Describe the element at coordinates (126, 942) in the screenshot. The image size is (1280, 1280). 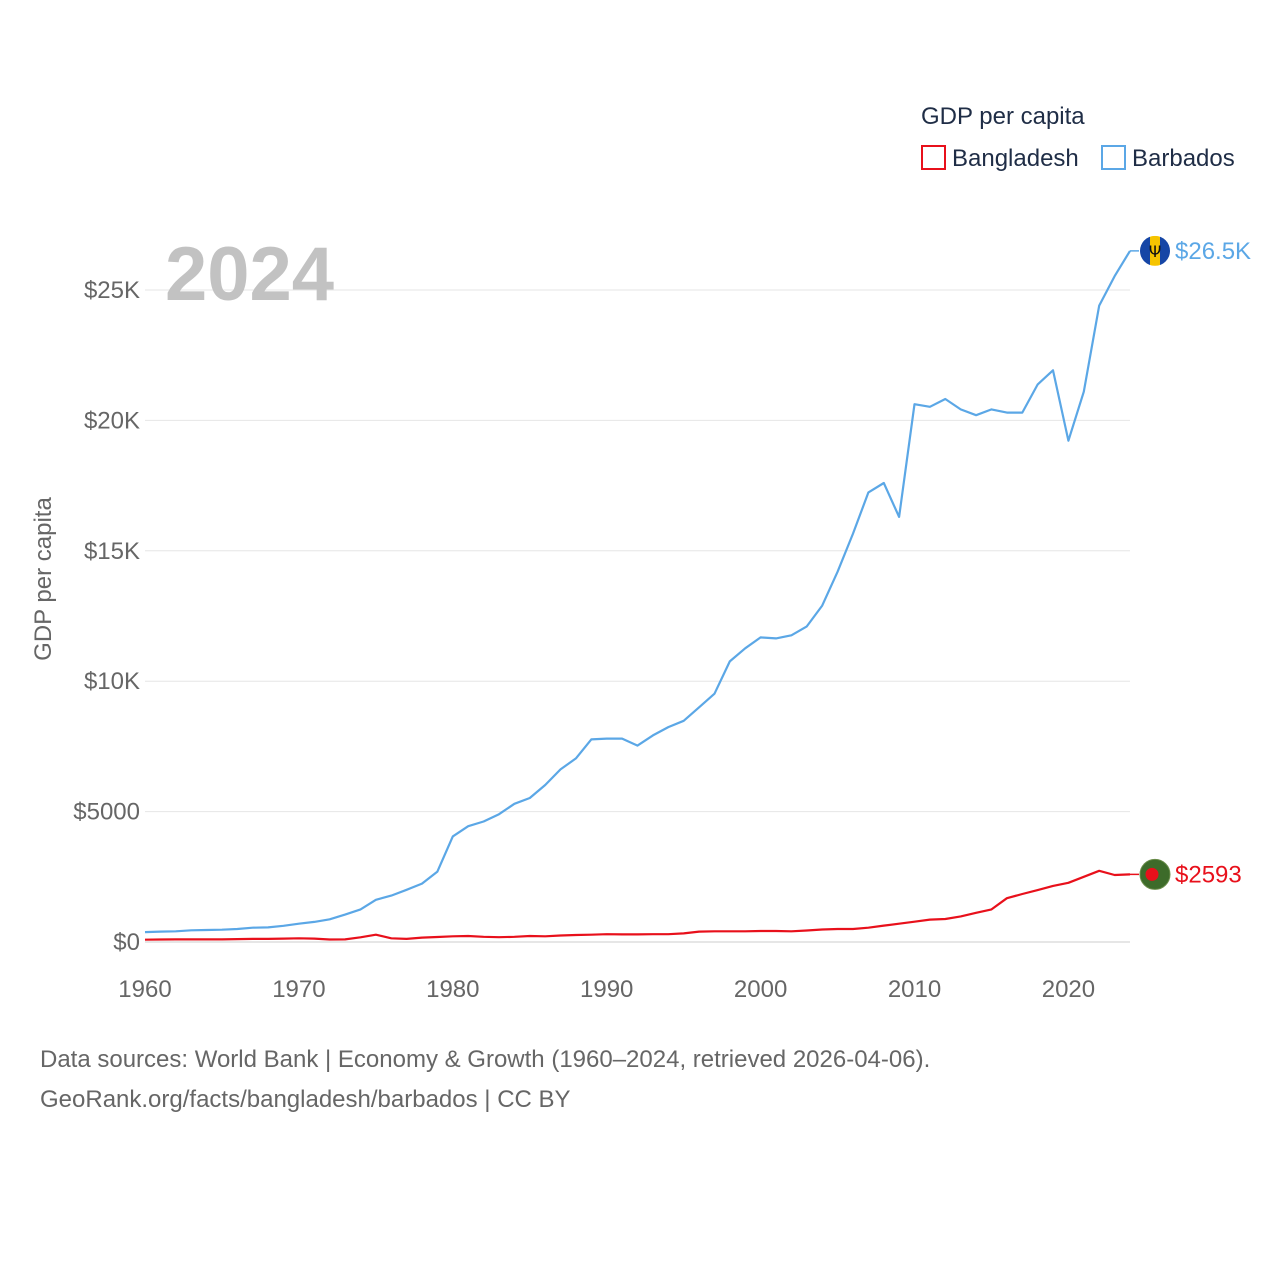
I see `y-tick-label: $0` at that location.